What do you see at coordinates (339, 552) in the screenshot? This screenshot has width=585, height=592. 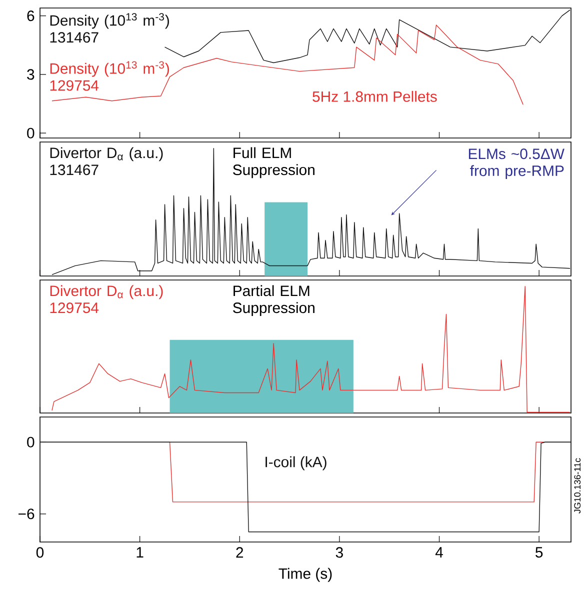 I see `x-tick-label: 3` at bounding box center [339, 552].